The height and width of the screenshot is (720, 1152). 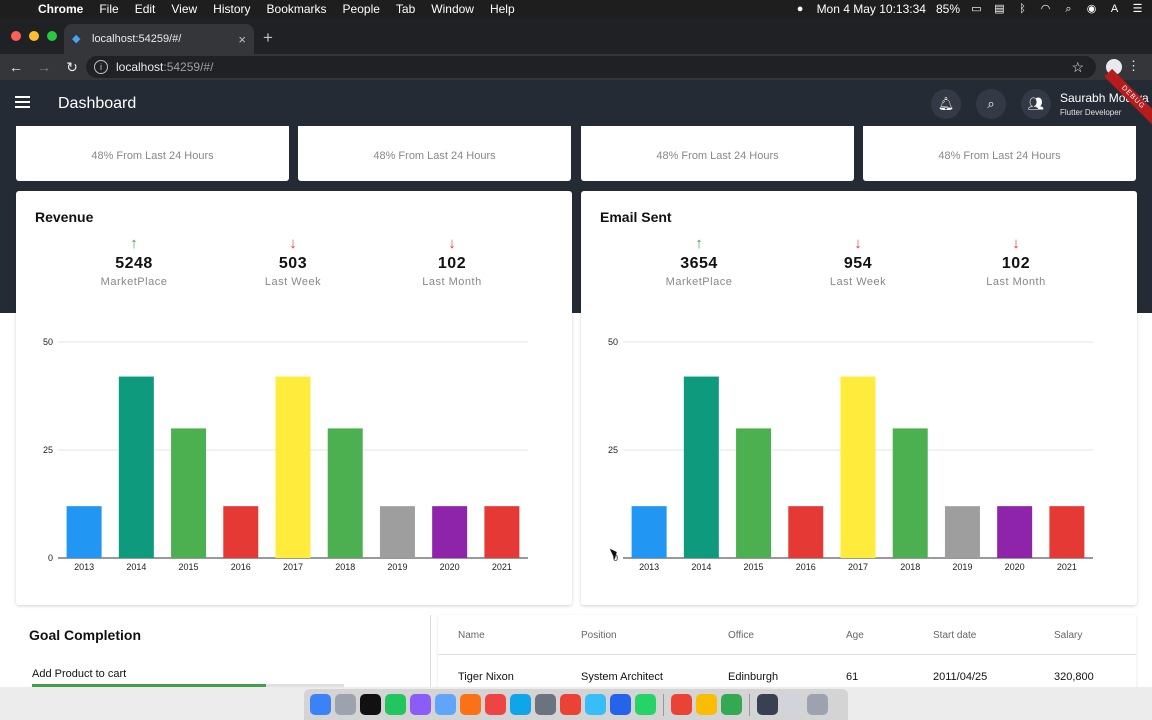 I want to click on postman-icon, so click(x=495, y=704).